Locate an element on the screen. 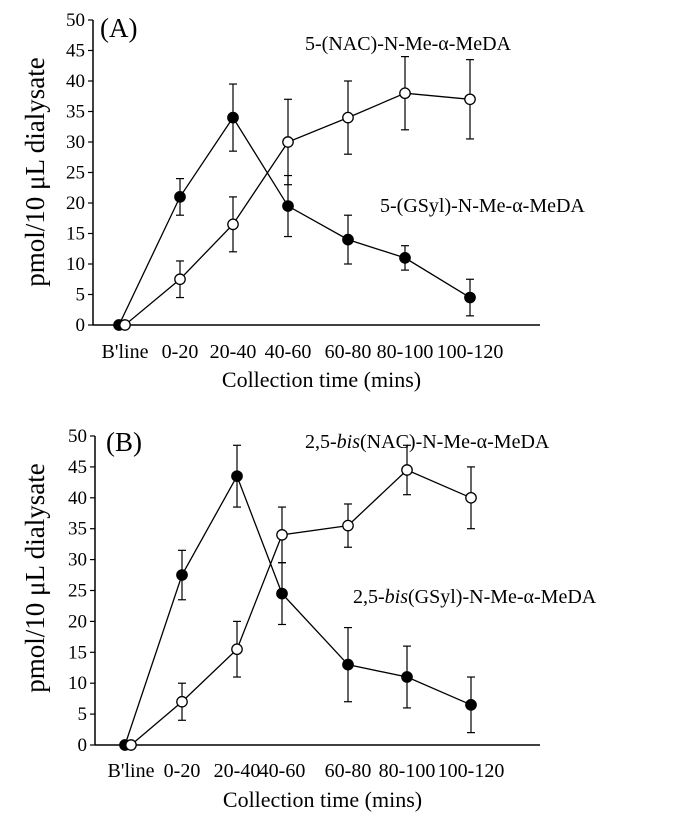 This screenshot has height=816, width=678. series-label: 5-(GSyl)-N-Me-α-MeDA is located at coordinates (482, 206).